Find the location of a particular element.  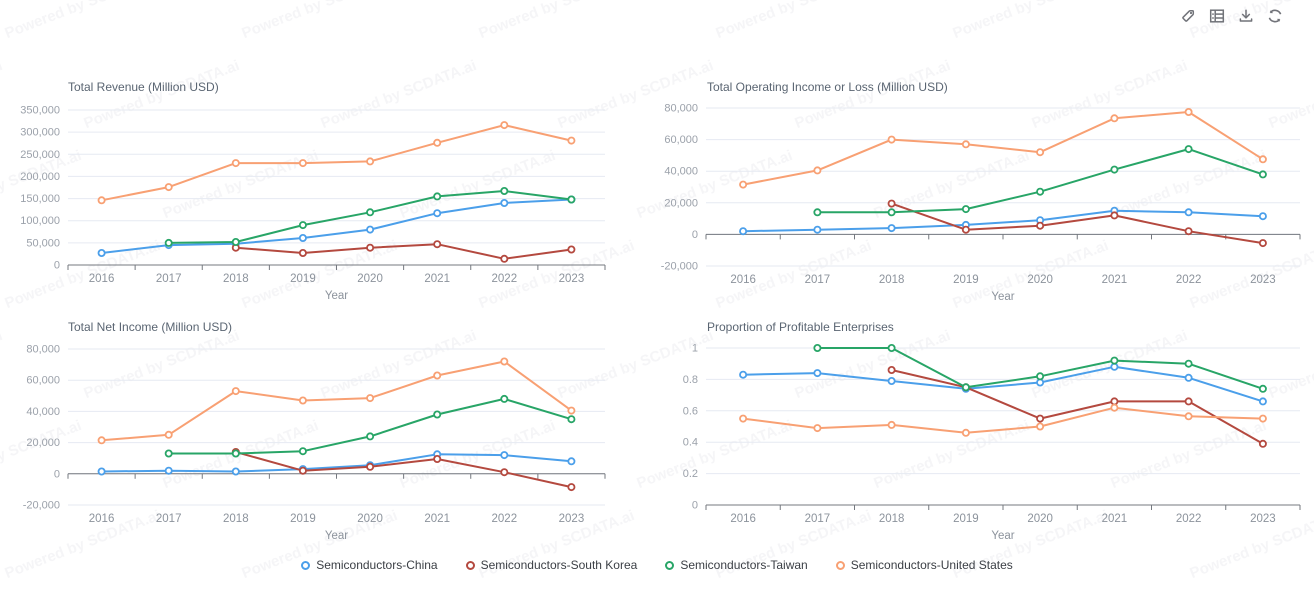

legend-item-taiwan: Semiconductors-Taiwan is located at coordinates (736, 565).